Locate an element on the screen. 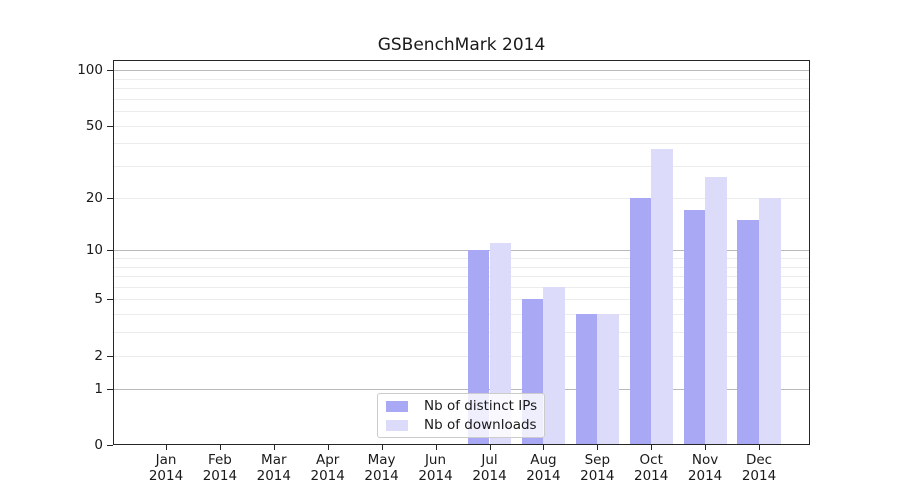  x-tick-label: Aug 2014 is located at coordinates (543, 468).